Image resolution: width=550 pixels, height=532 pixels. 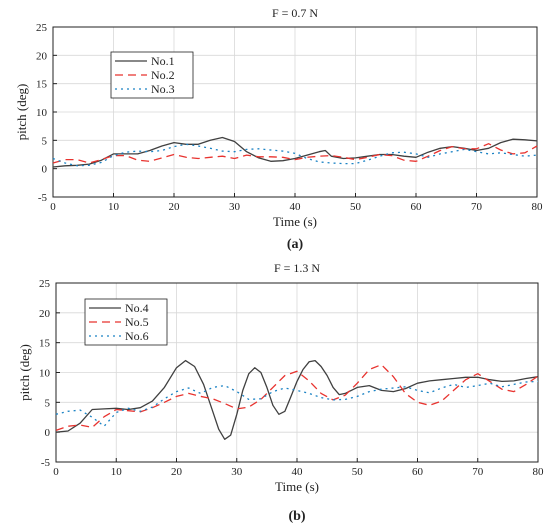 What do you see at coordinates (295, 244) in the screenshot?
I see `panel-caption: (a)` at bounding box center [295, 244].